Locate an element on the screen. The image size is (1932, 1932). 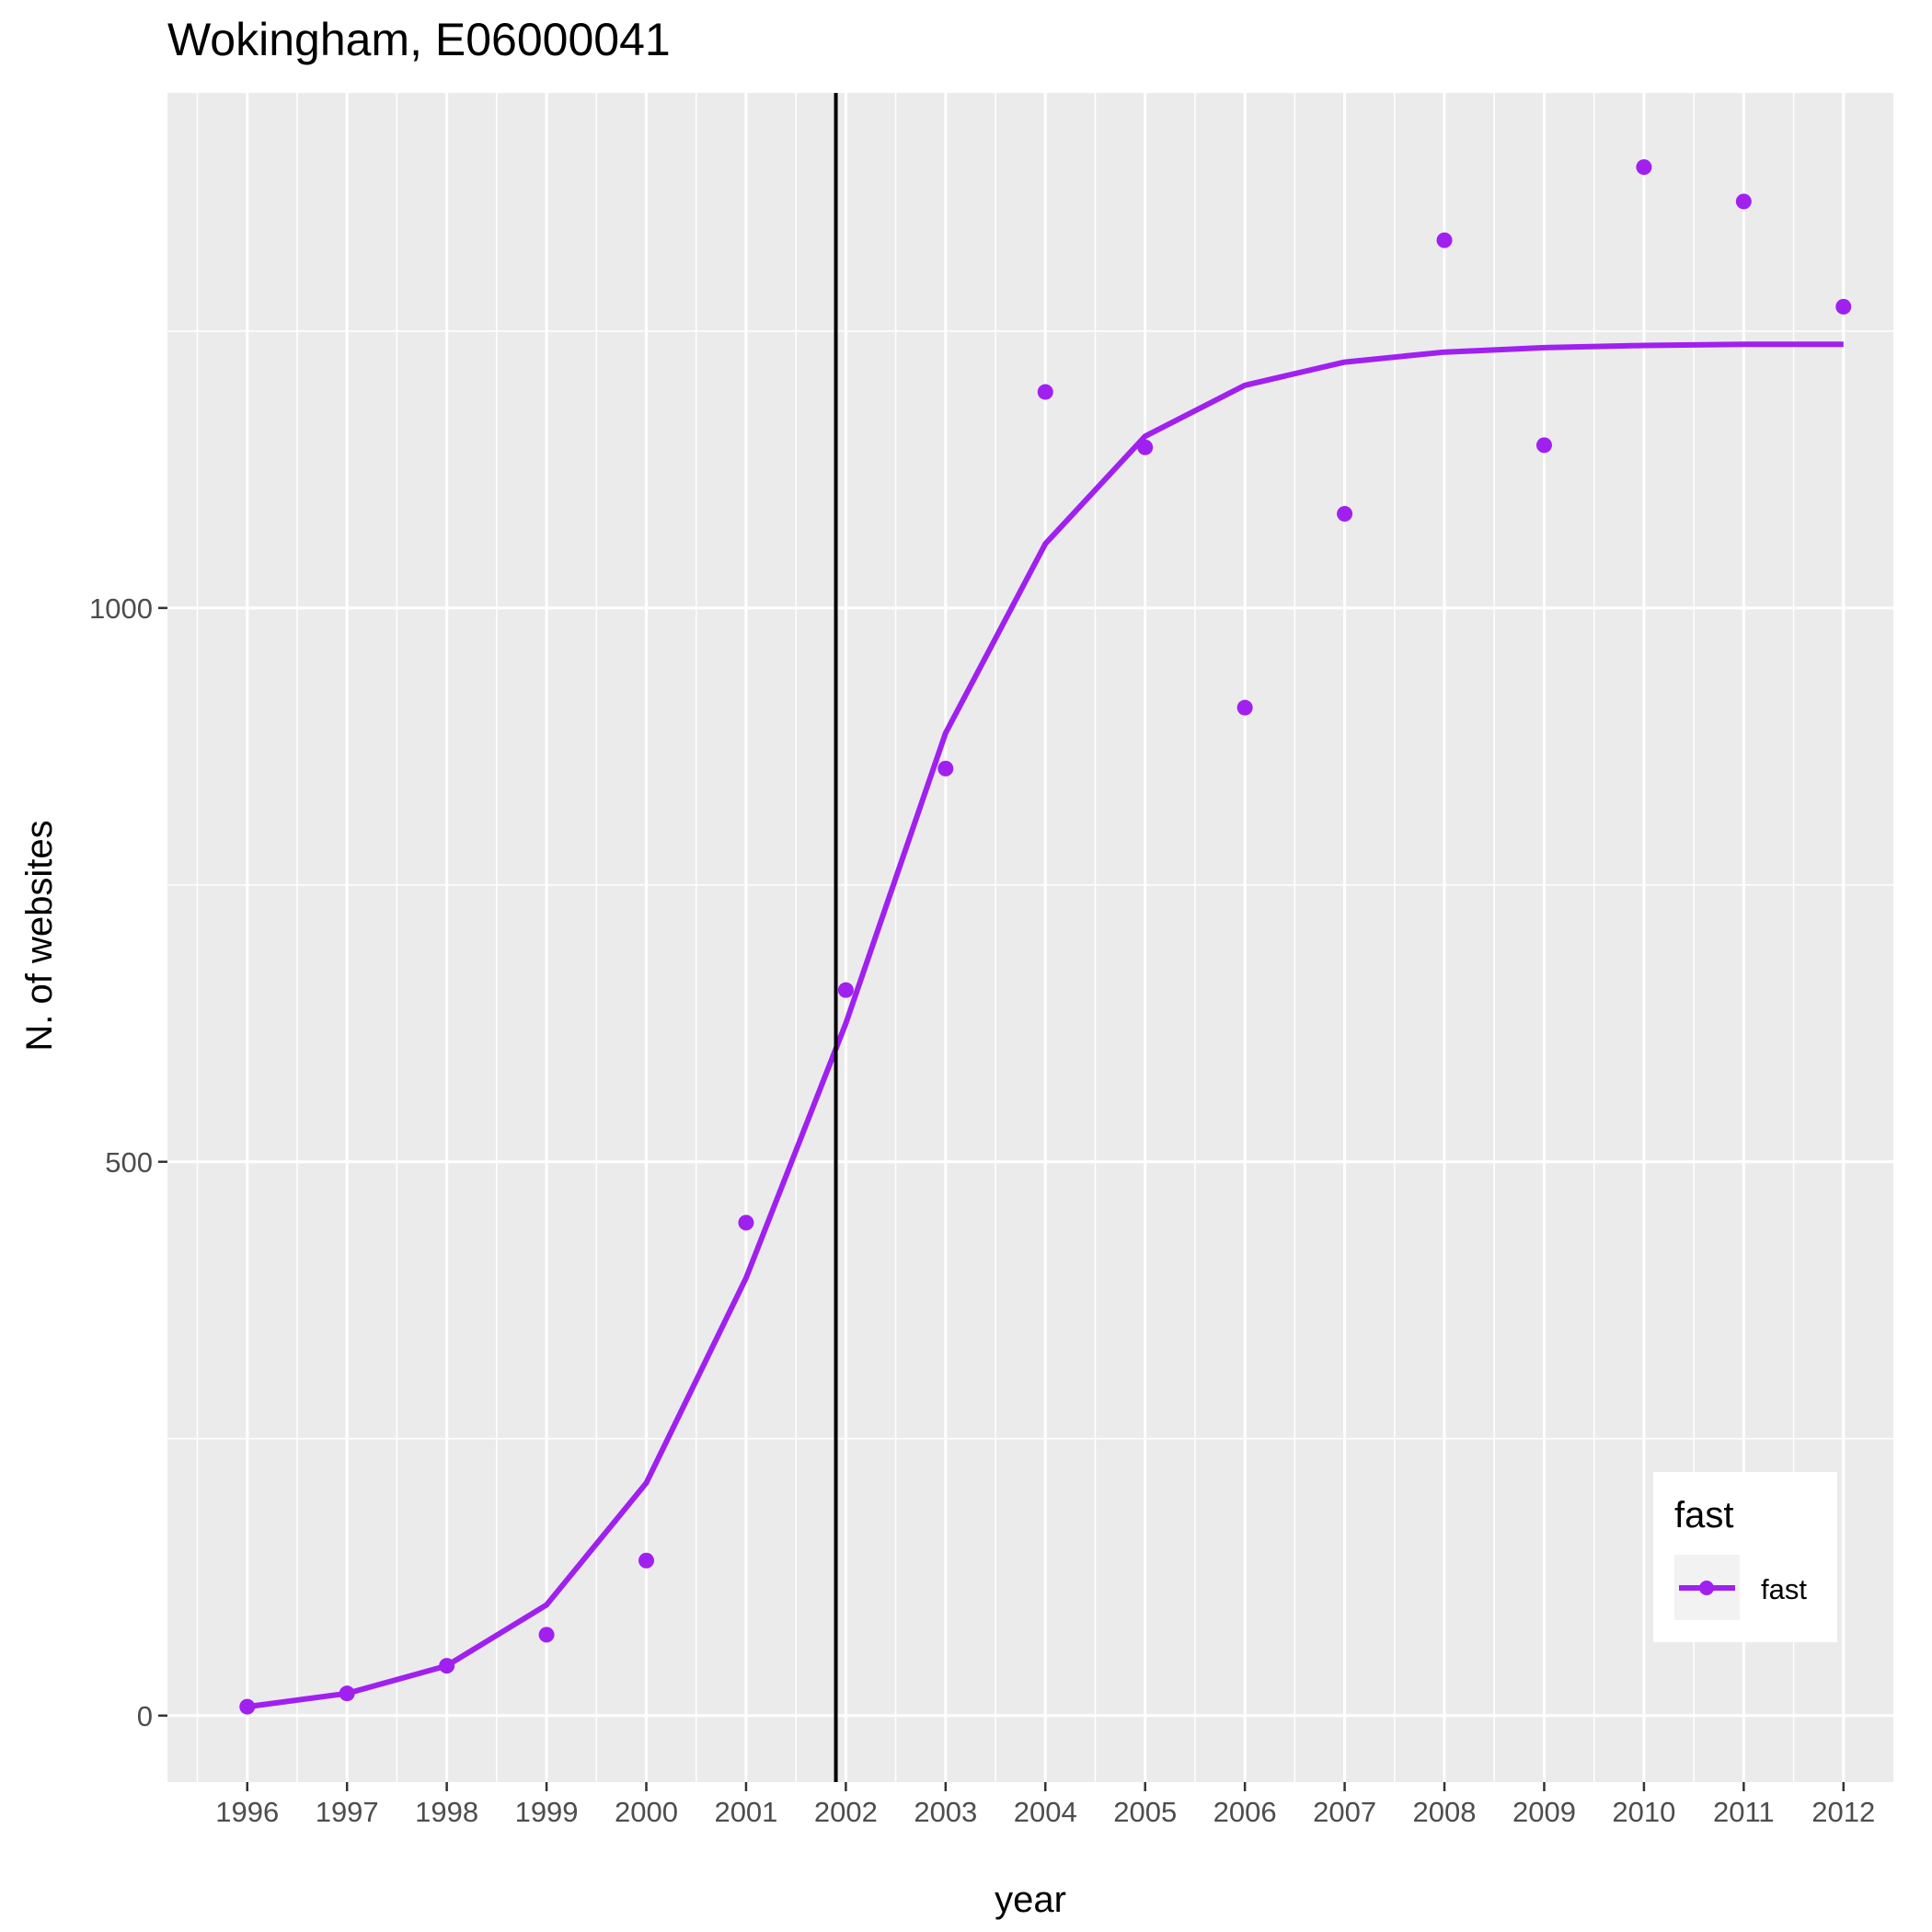
x-tick-label: 2000 is located at coordinates (646, 1812).